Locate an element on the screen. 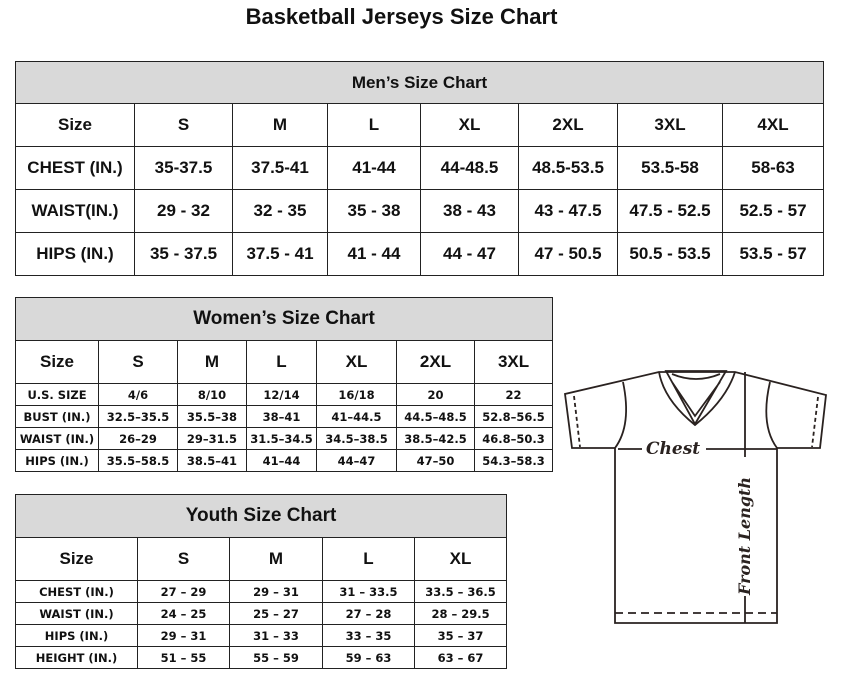 The width and height of the screenshot is (843, 679). table-header-row: Size S M L XL 2XL 3XL 4XL is located at coordinates (420, 125).